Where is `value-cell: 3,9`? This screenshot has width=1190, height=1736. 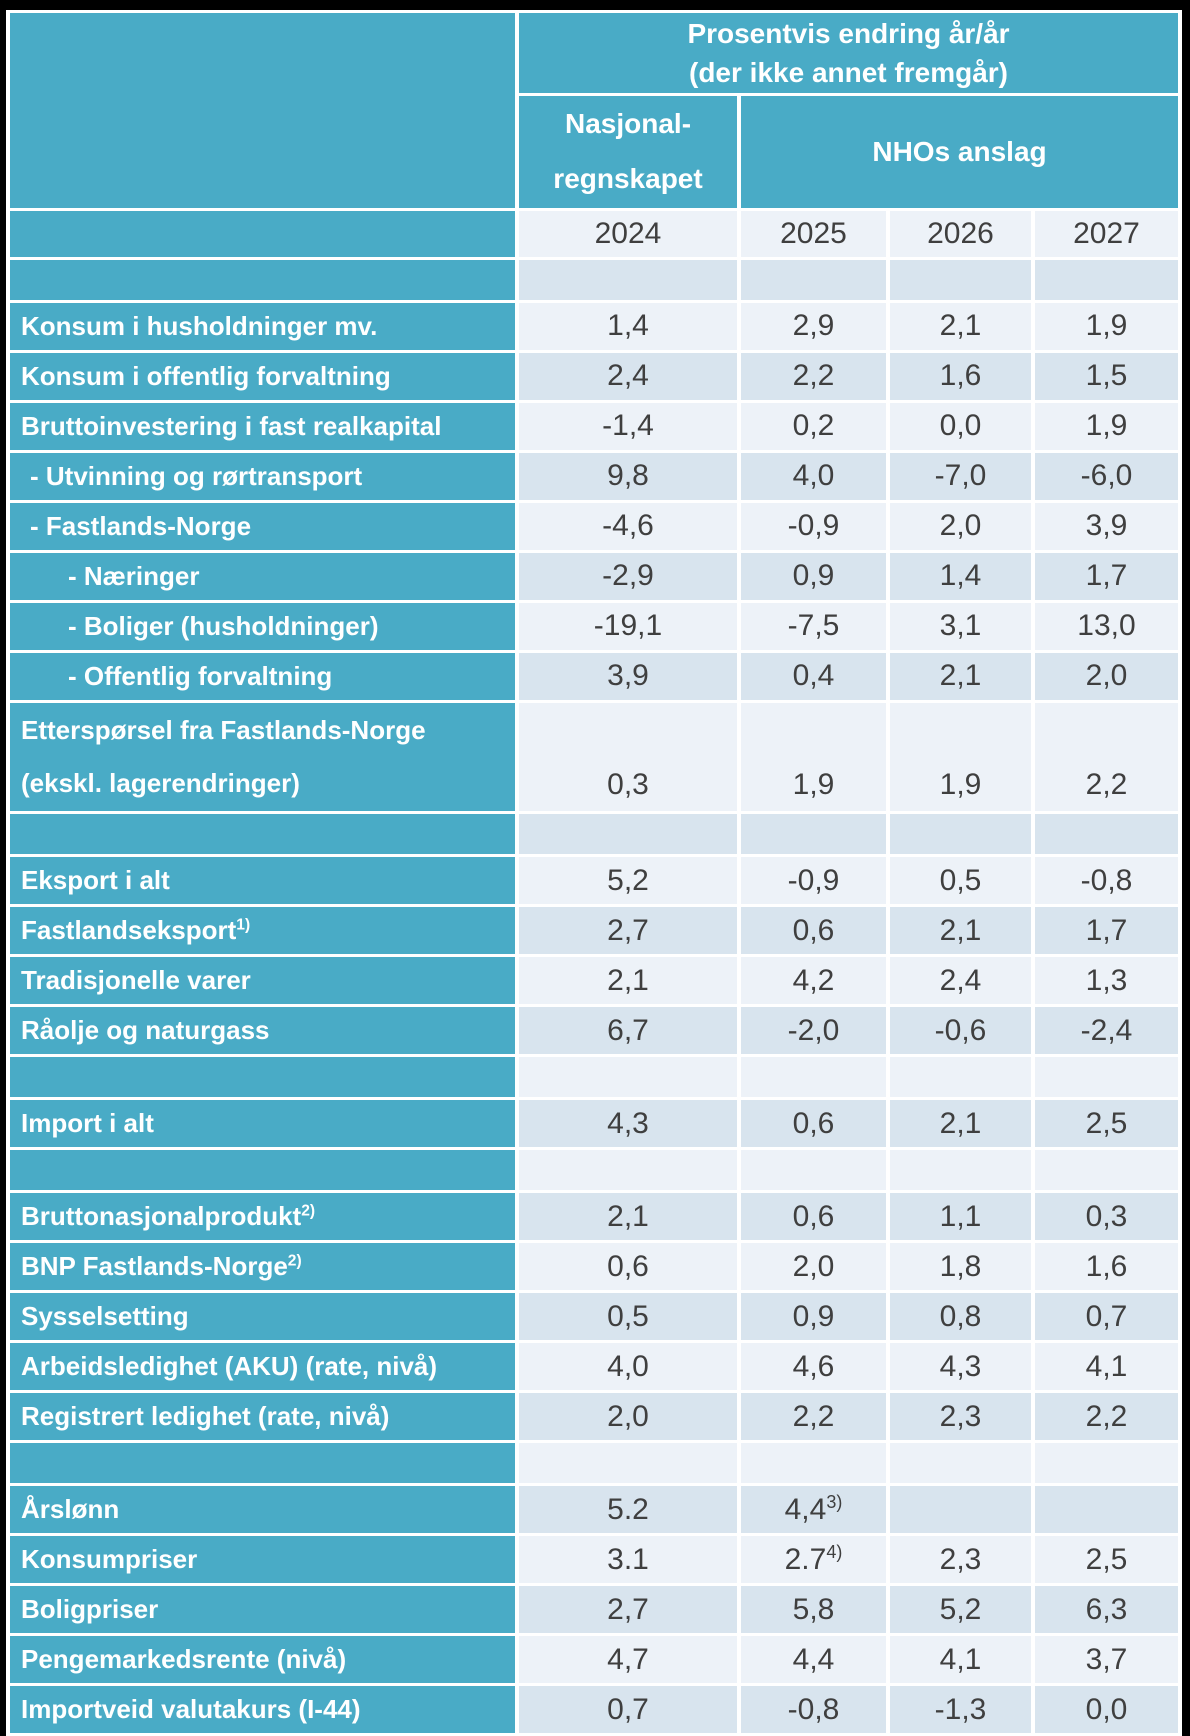
value-cell: 3,9 is located at coordinates (1106, 526).